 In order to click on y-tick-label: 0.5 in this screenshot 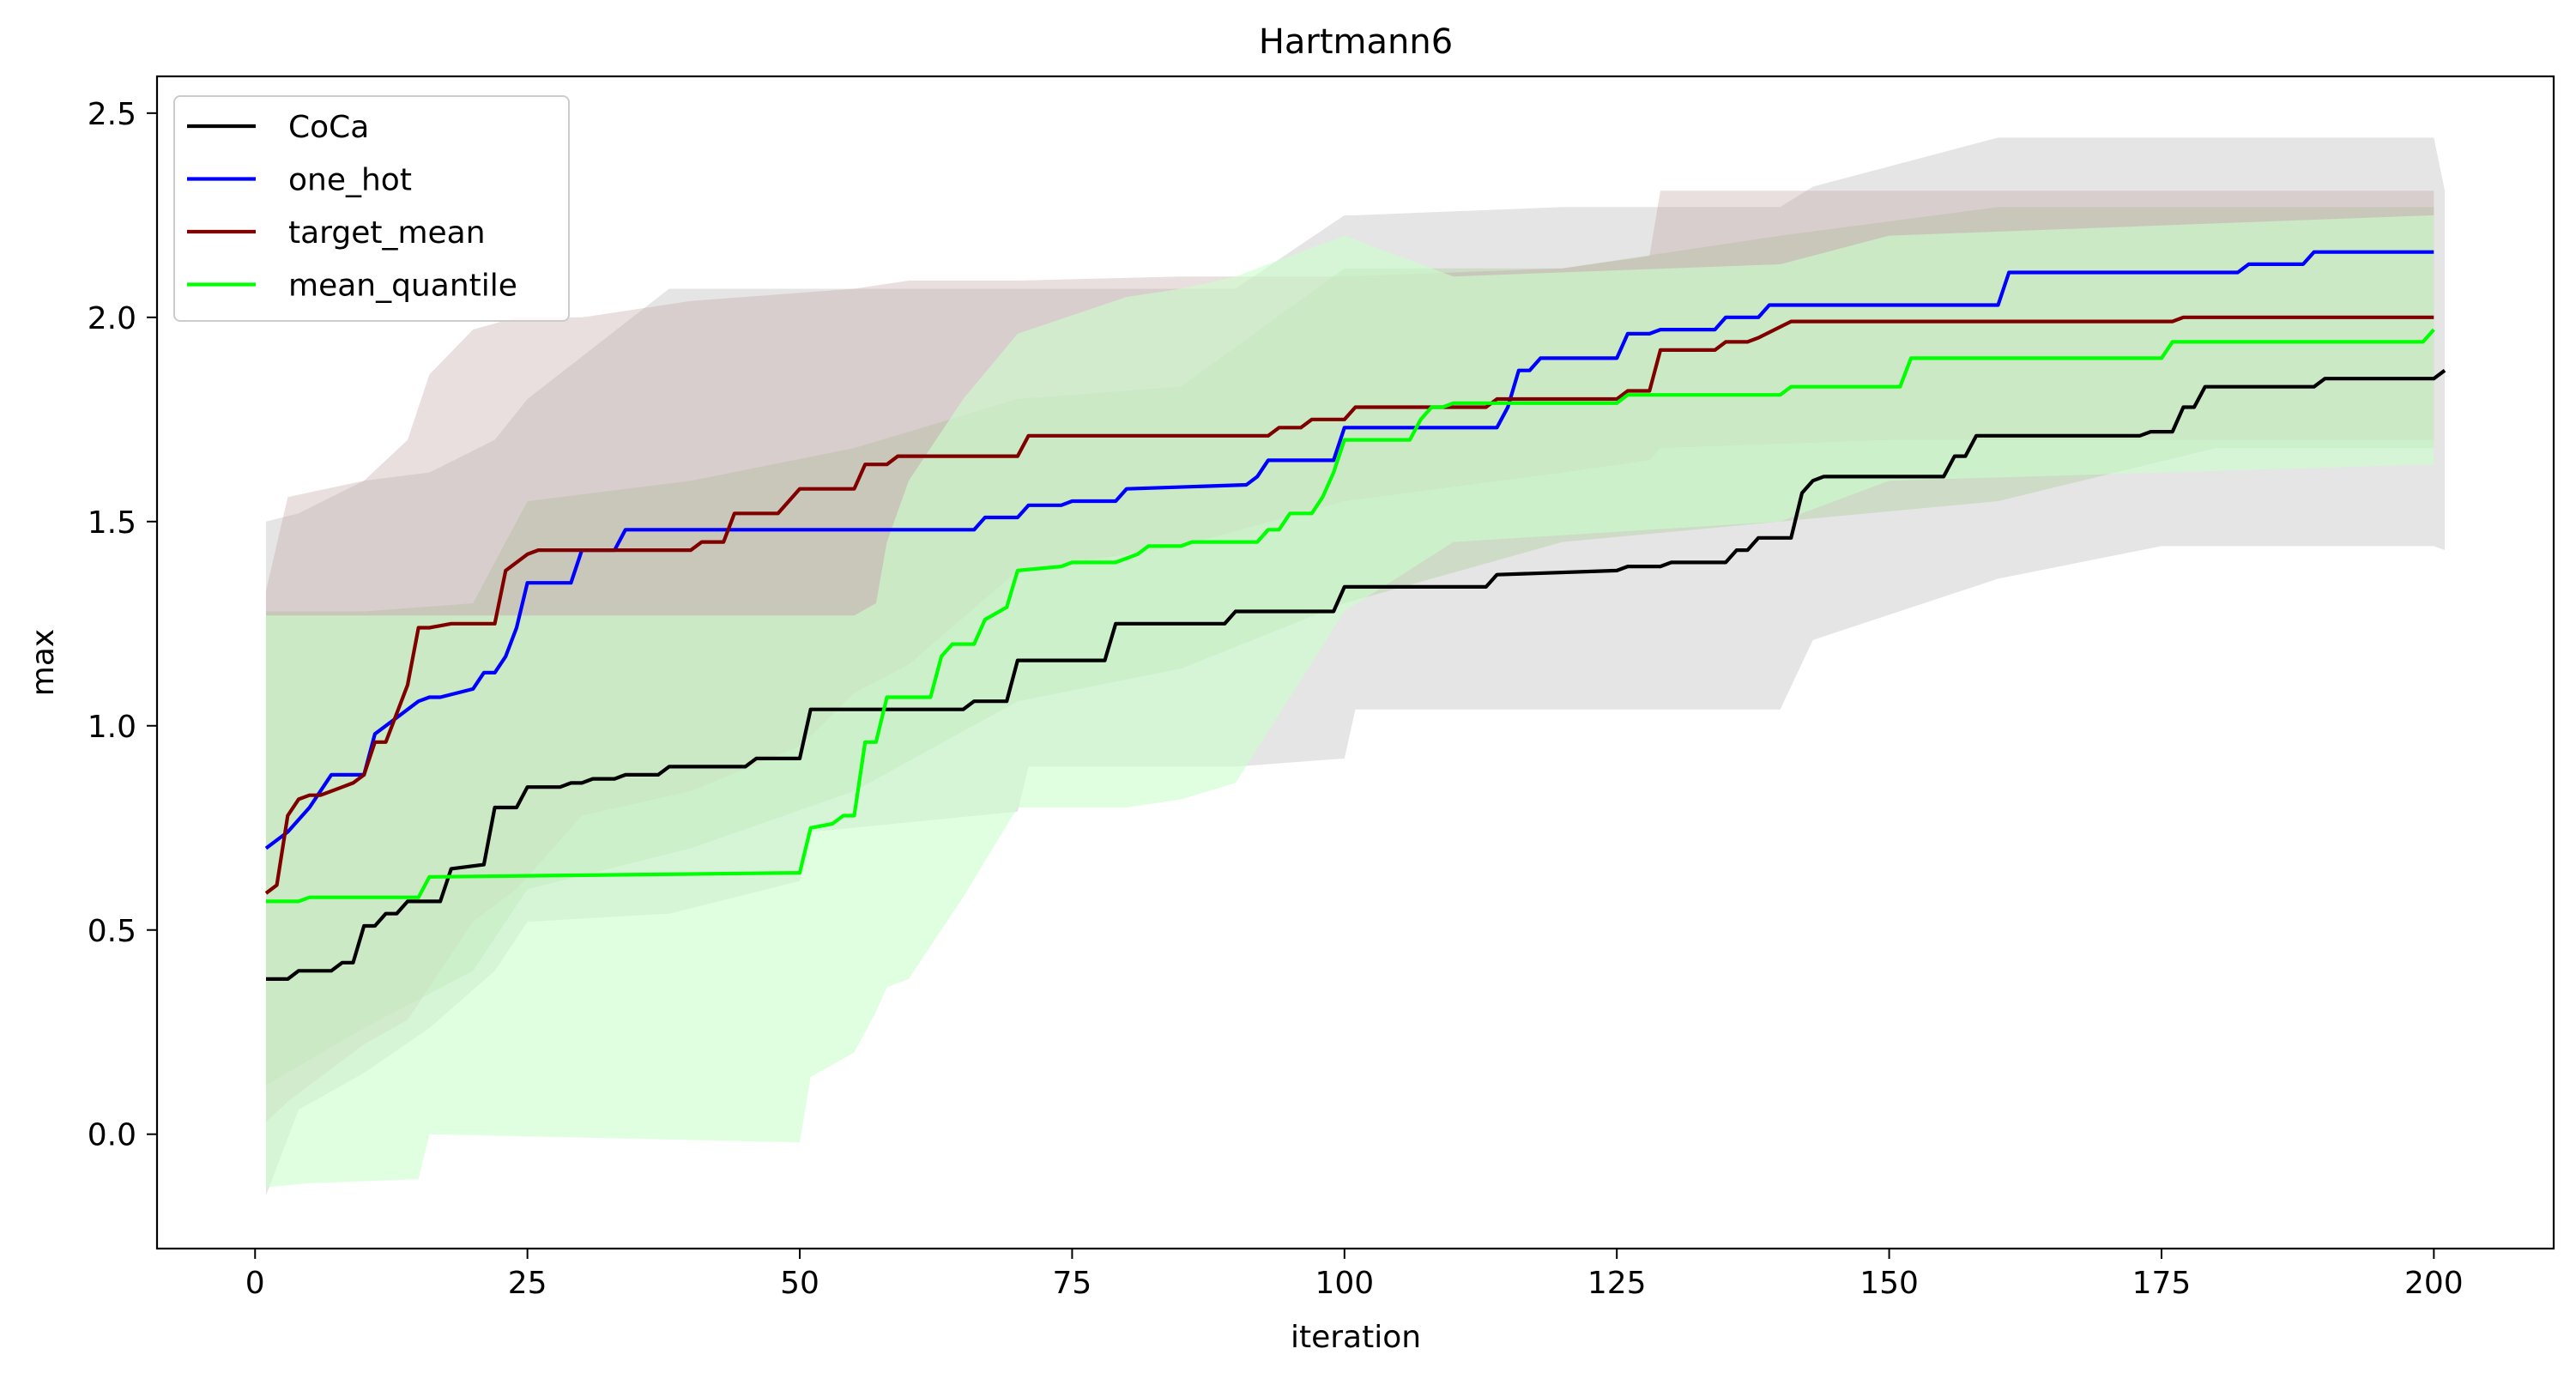, I will do `click(112, 932)`.